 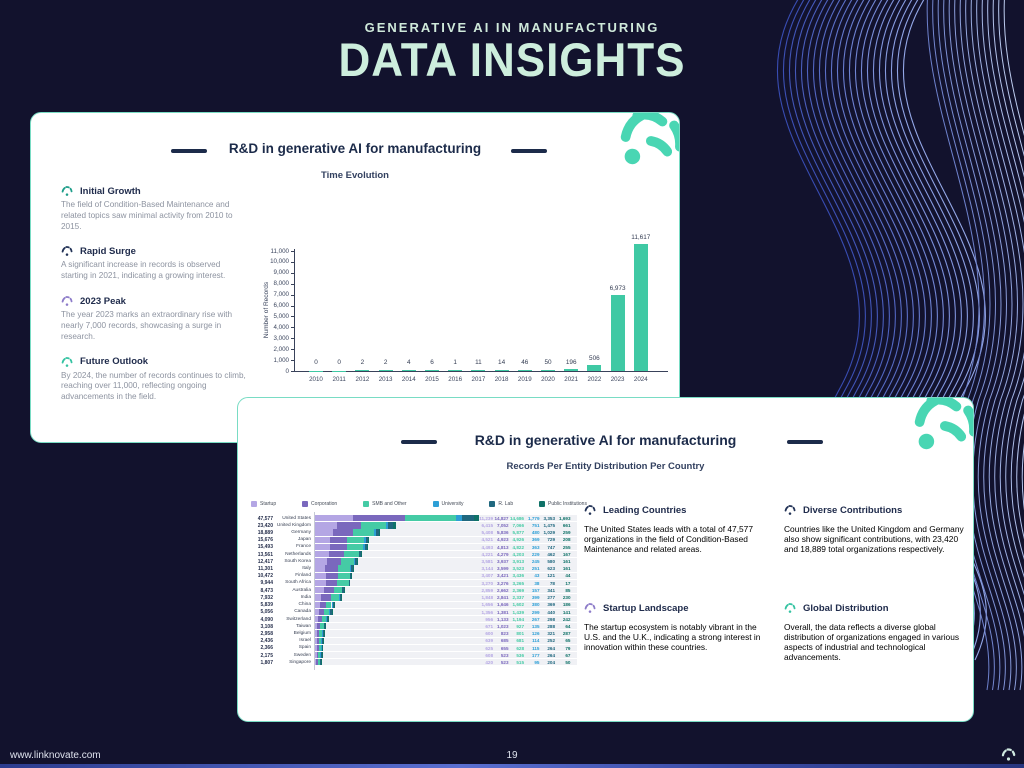 What do you see at coordinates (304, 605) in the screenshot?
I see `country-label: China` at bounding box center [304, 605].